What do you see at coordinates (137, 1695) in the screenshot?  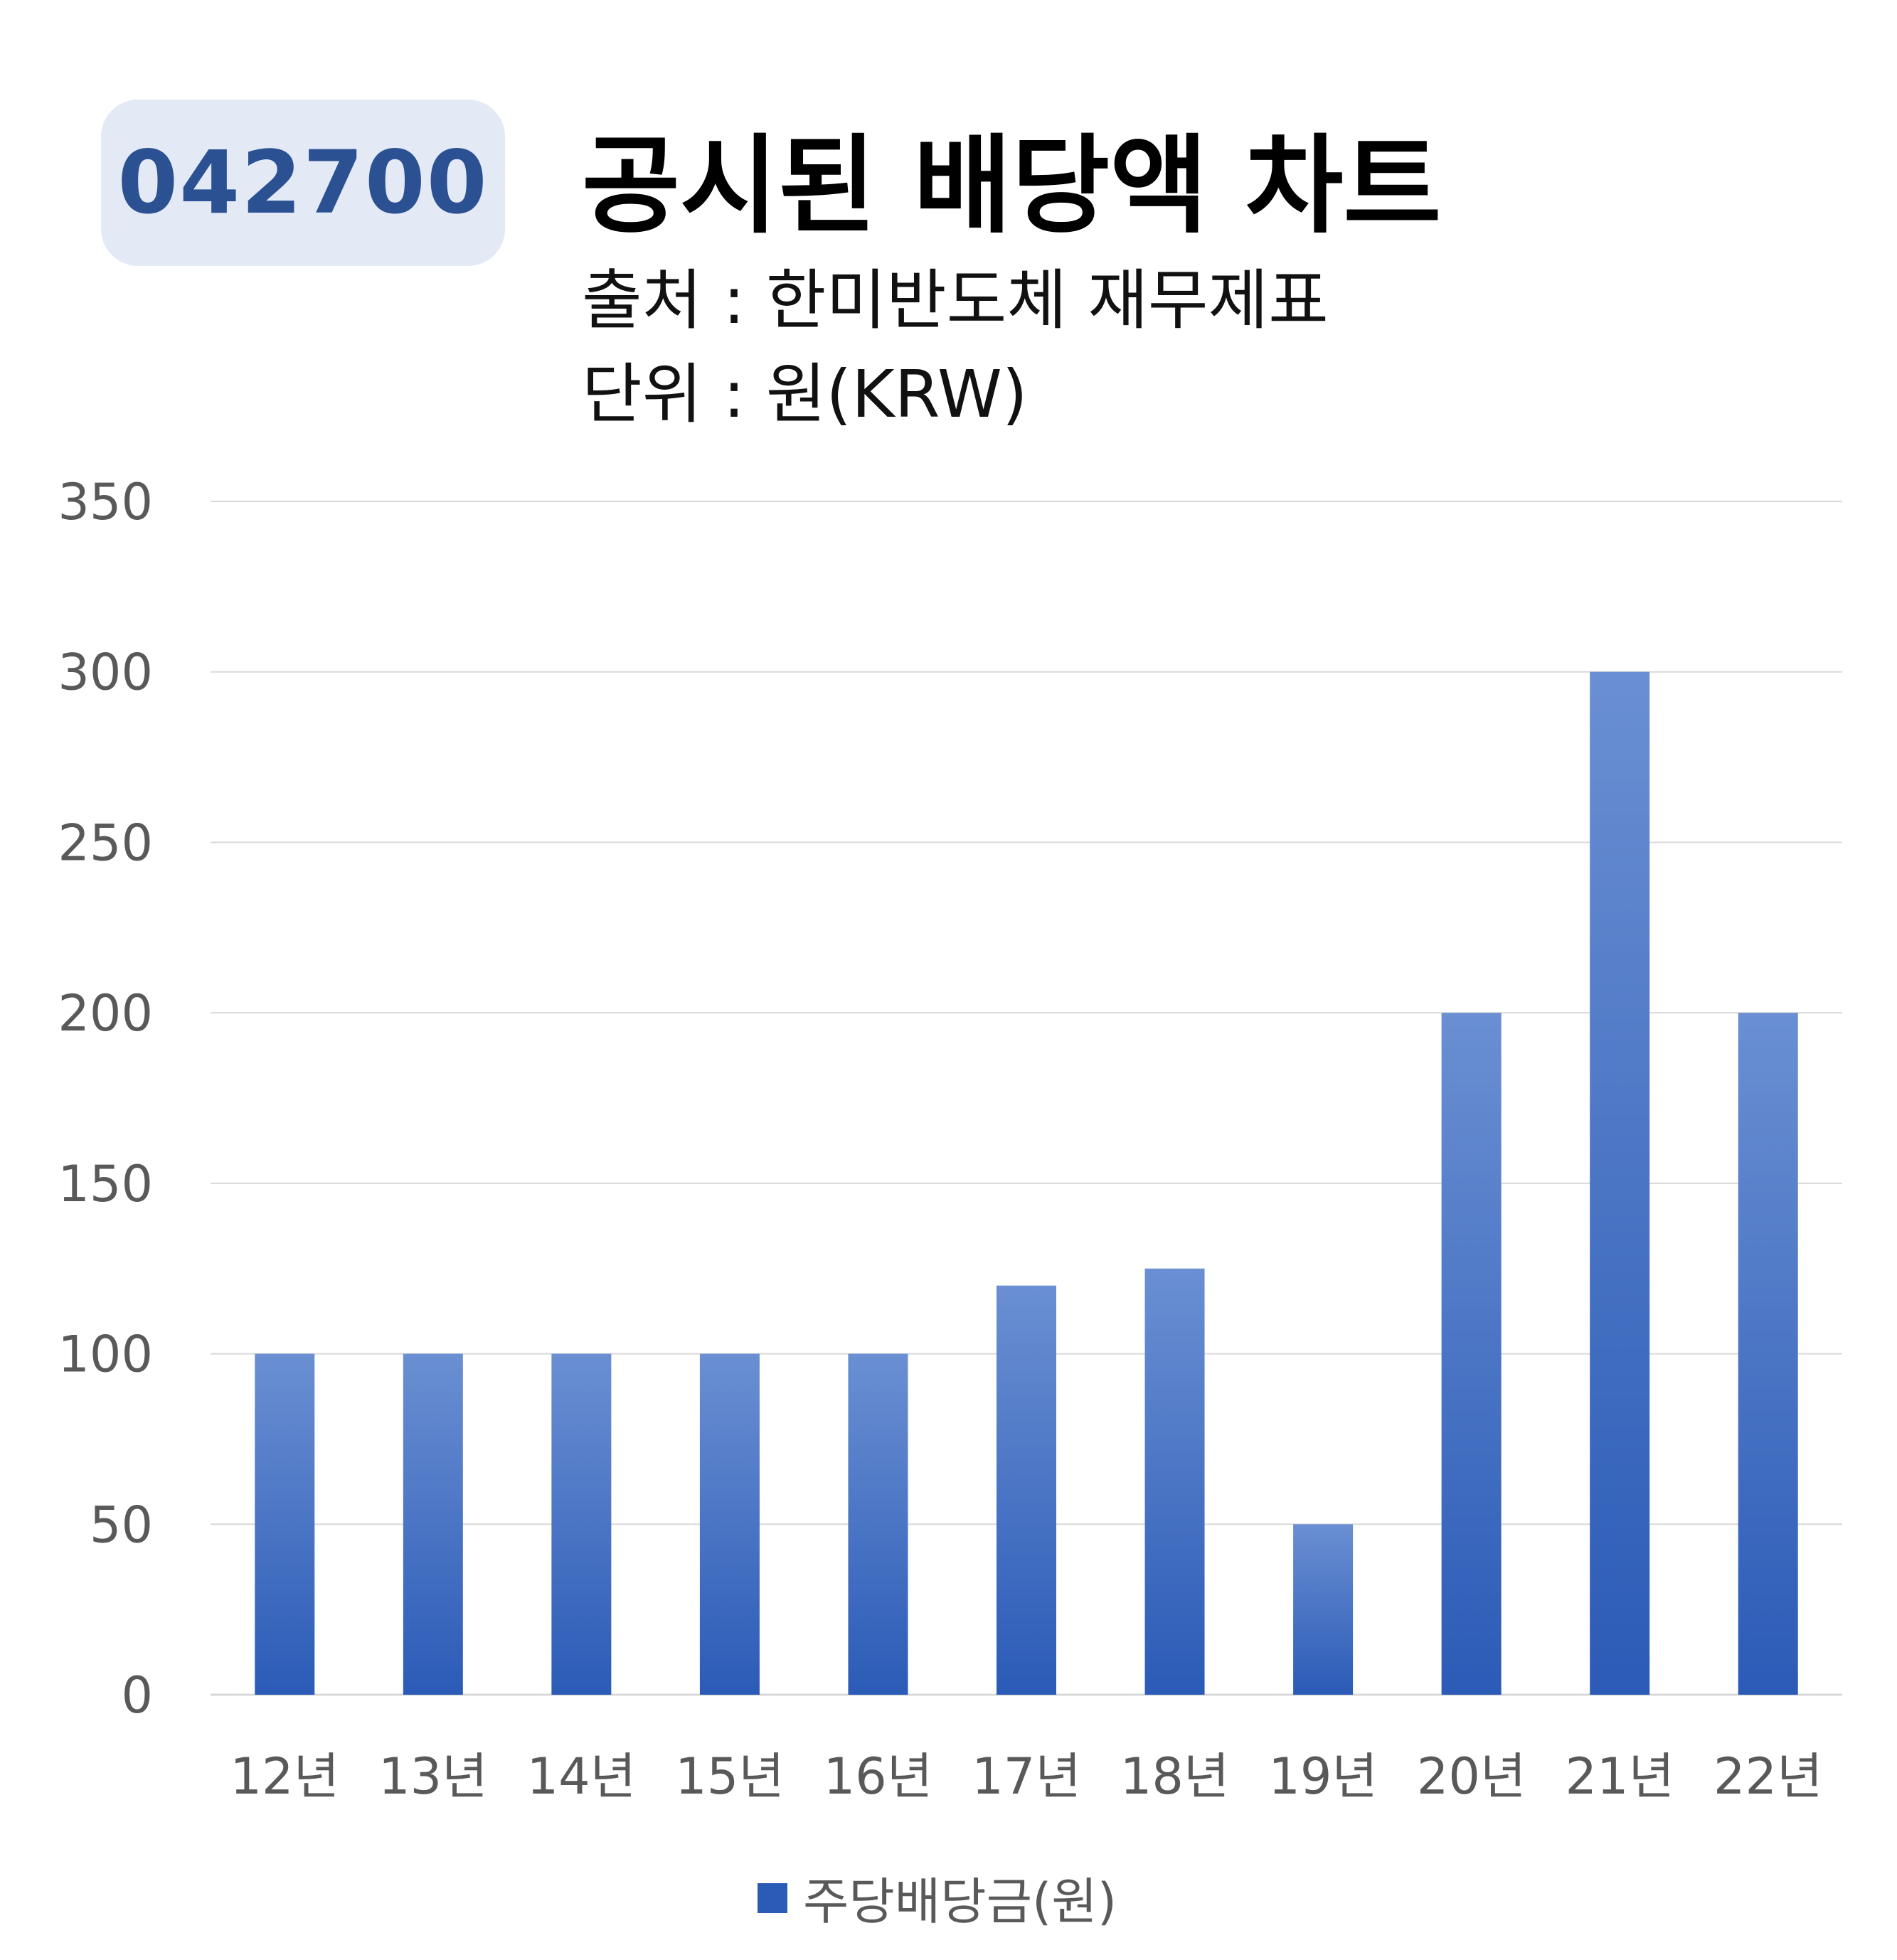 I see `y-tick-label: 0` at bounding box center [137, 1695].